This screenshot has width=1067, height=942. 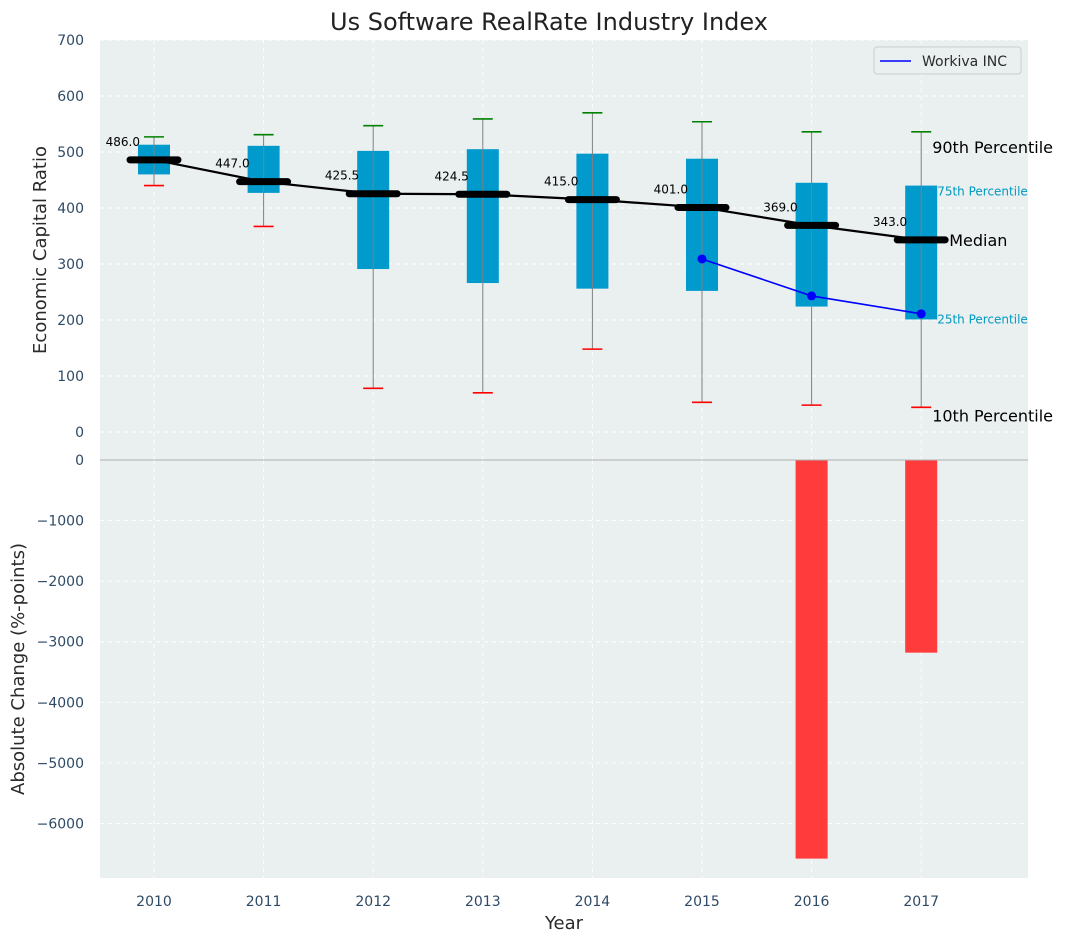 What do you see at coordinates (123, 142) in the screenshot?
I see `median-value-label: 486.0` at bounding box center [123, 142].